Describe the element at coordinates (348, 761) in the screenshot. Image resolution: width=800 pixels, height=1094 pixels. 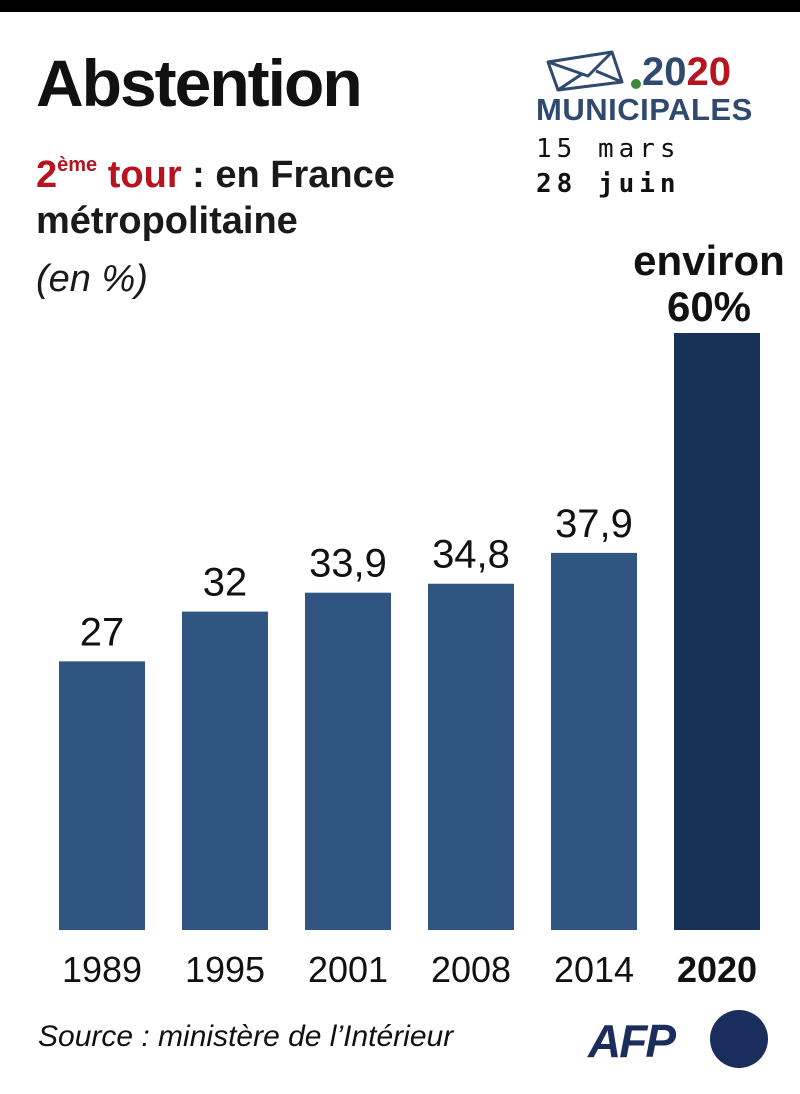
I see `bar-2001` at that location.